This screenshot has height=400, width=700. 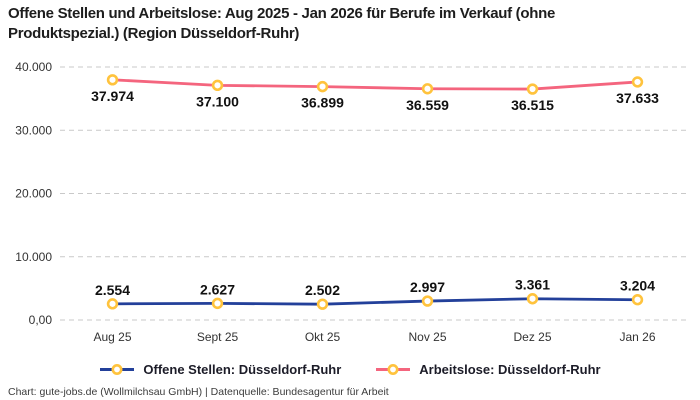 I want to click on data-point-label: 2.997, so click(x=427, y=287).